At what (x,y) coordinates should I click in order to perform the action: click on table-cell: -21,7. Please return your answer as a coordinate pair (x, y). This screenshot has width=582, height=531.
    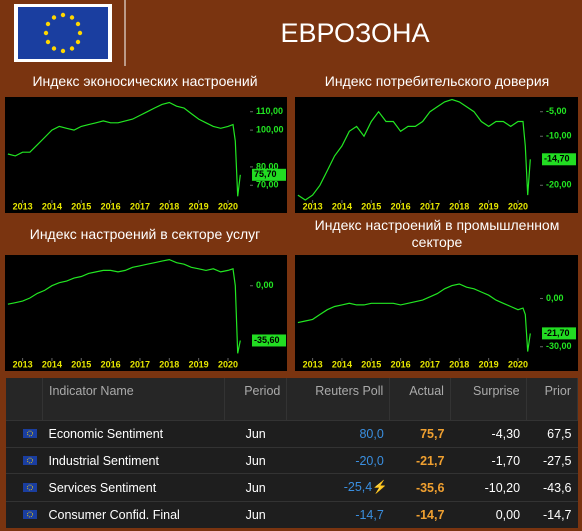
    Looking at the image, I should click on (420, 460).